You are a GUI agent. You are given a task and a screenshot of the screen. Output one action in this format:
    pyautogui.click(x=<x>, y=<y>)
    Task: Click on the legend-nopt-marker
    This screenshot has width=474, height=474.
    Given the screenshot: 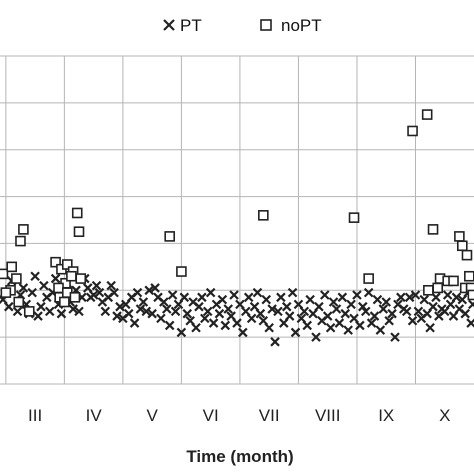 What is the action you would take?
    pyautogui.click(x=266, y=25)
    